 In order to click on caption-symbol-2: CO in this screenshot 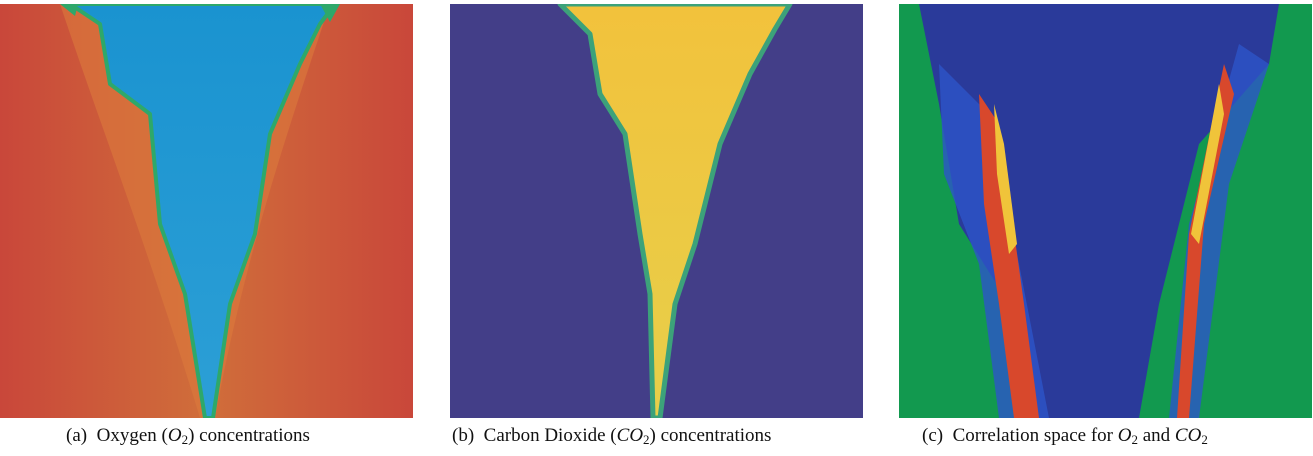, I will do `click(1188, 435)`.